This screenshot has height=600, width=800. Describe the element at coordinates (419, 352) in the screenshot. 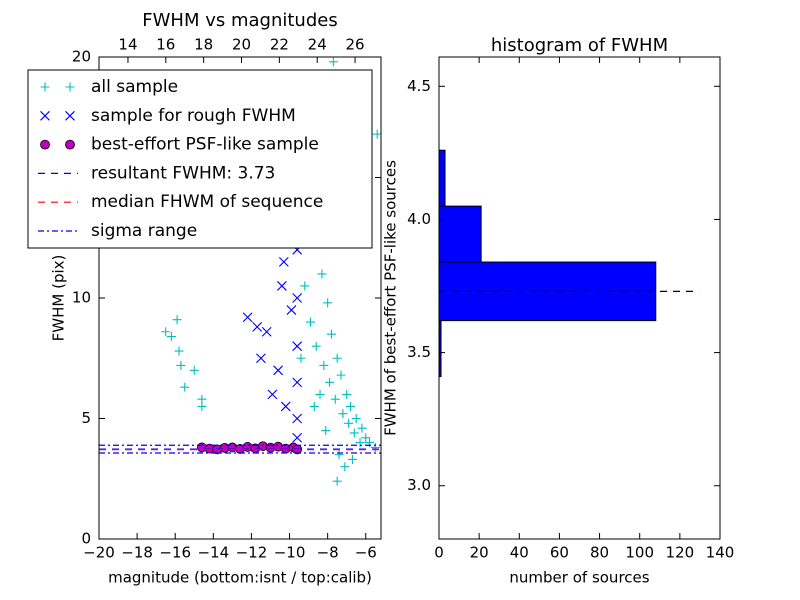

I see `y-tick-label: 3.5` at that location.